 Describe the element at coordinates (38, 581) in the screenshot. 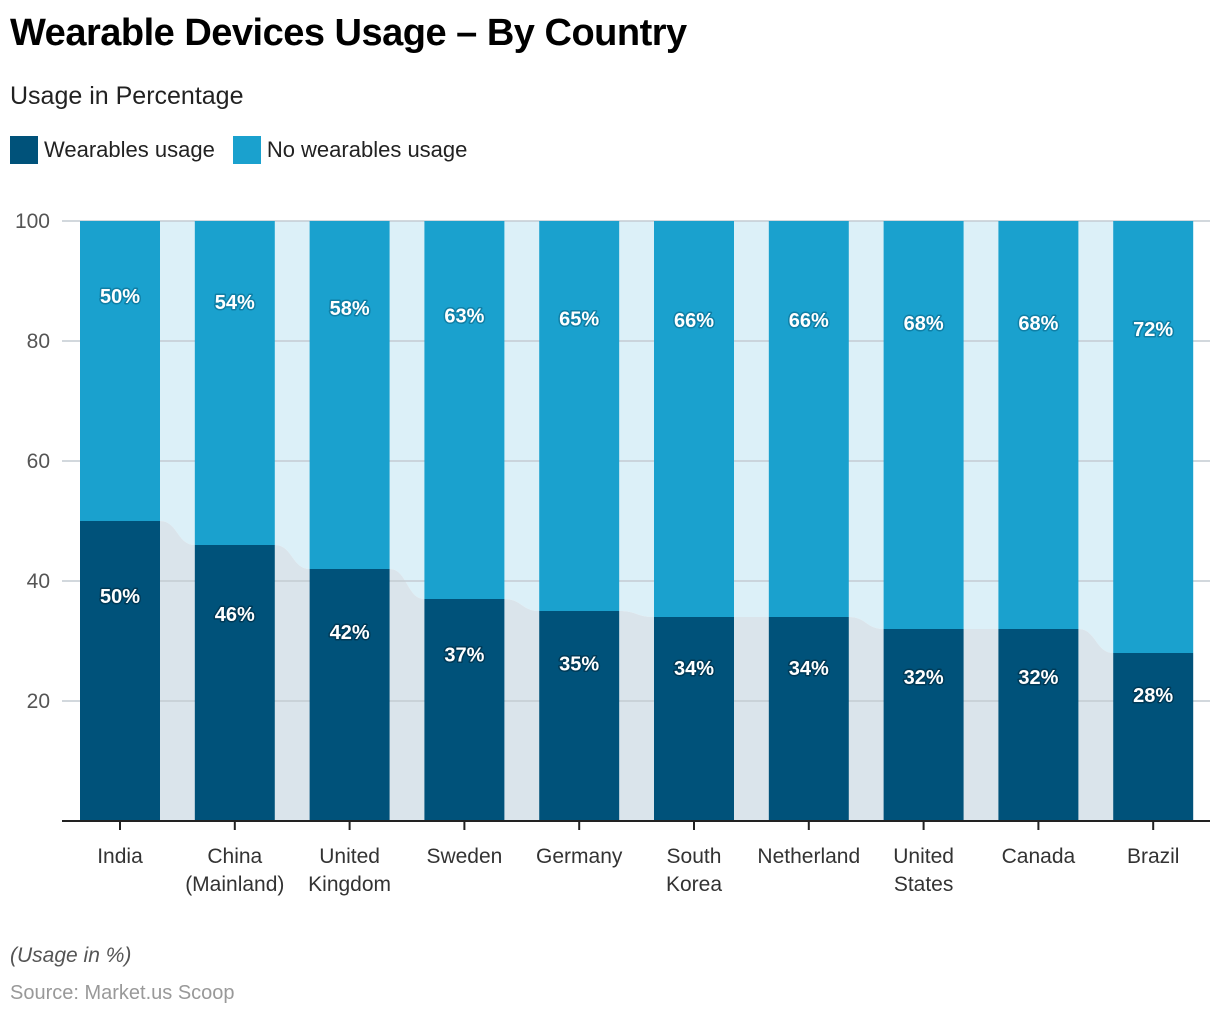

I see `y-tick-label: 40` at that location.